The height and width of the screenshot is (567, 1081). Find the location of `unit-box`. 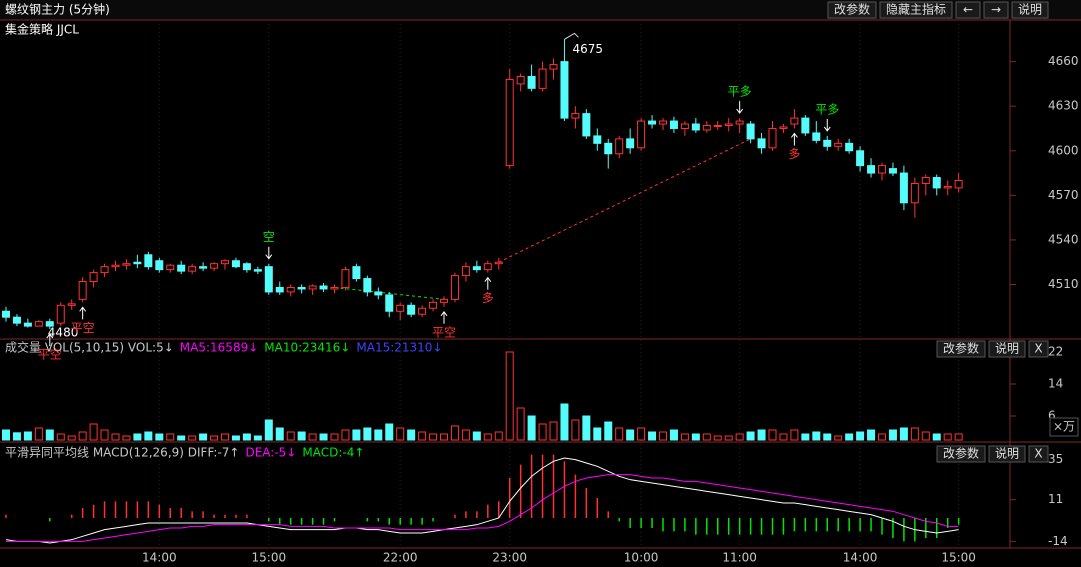

unit-box is located at coordinates (1064, 427).